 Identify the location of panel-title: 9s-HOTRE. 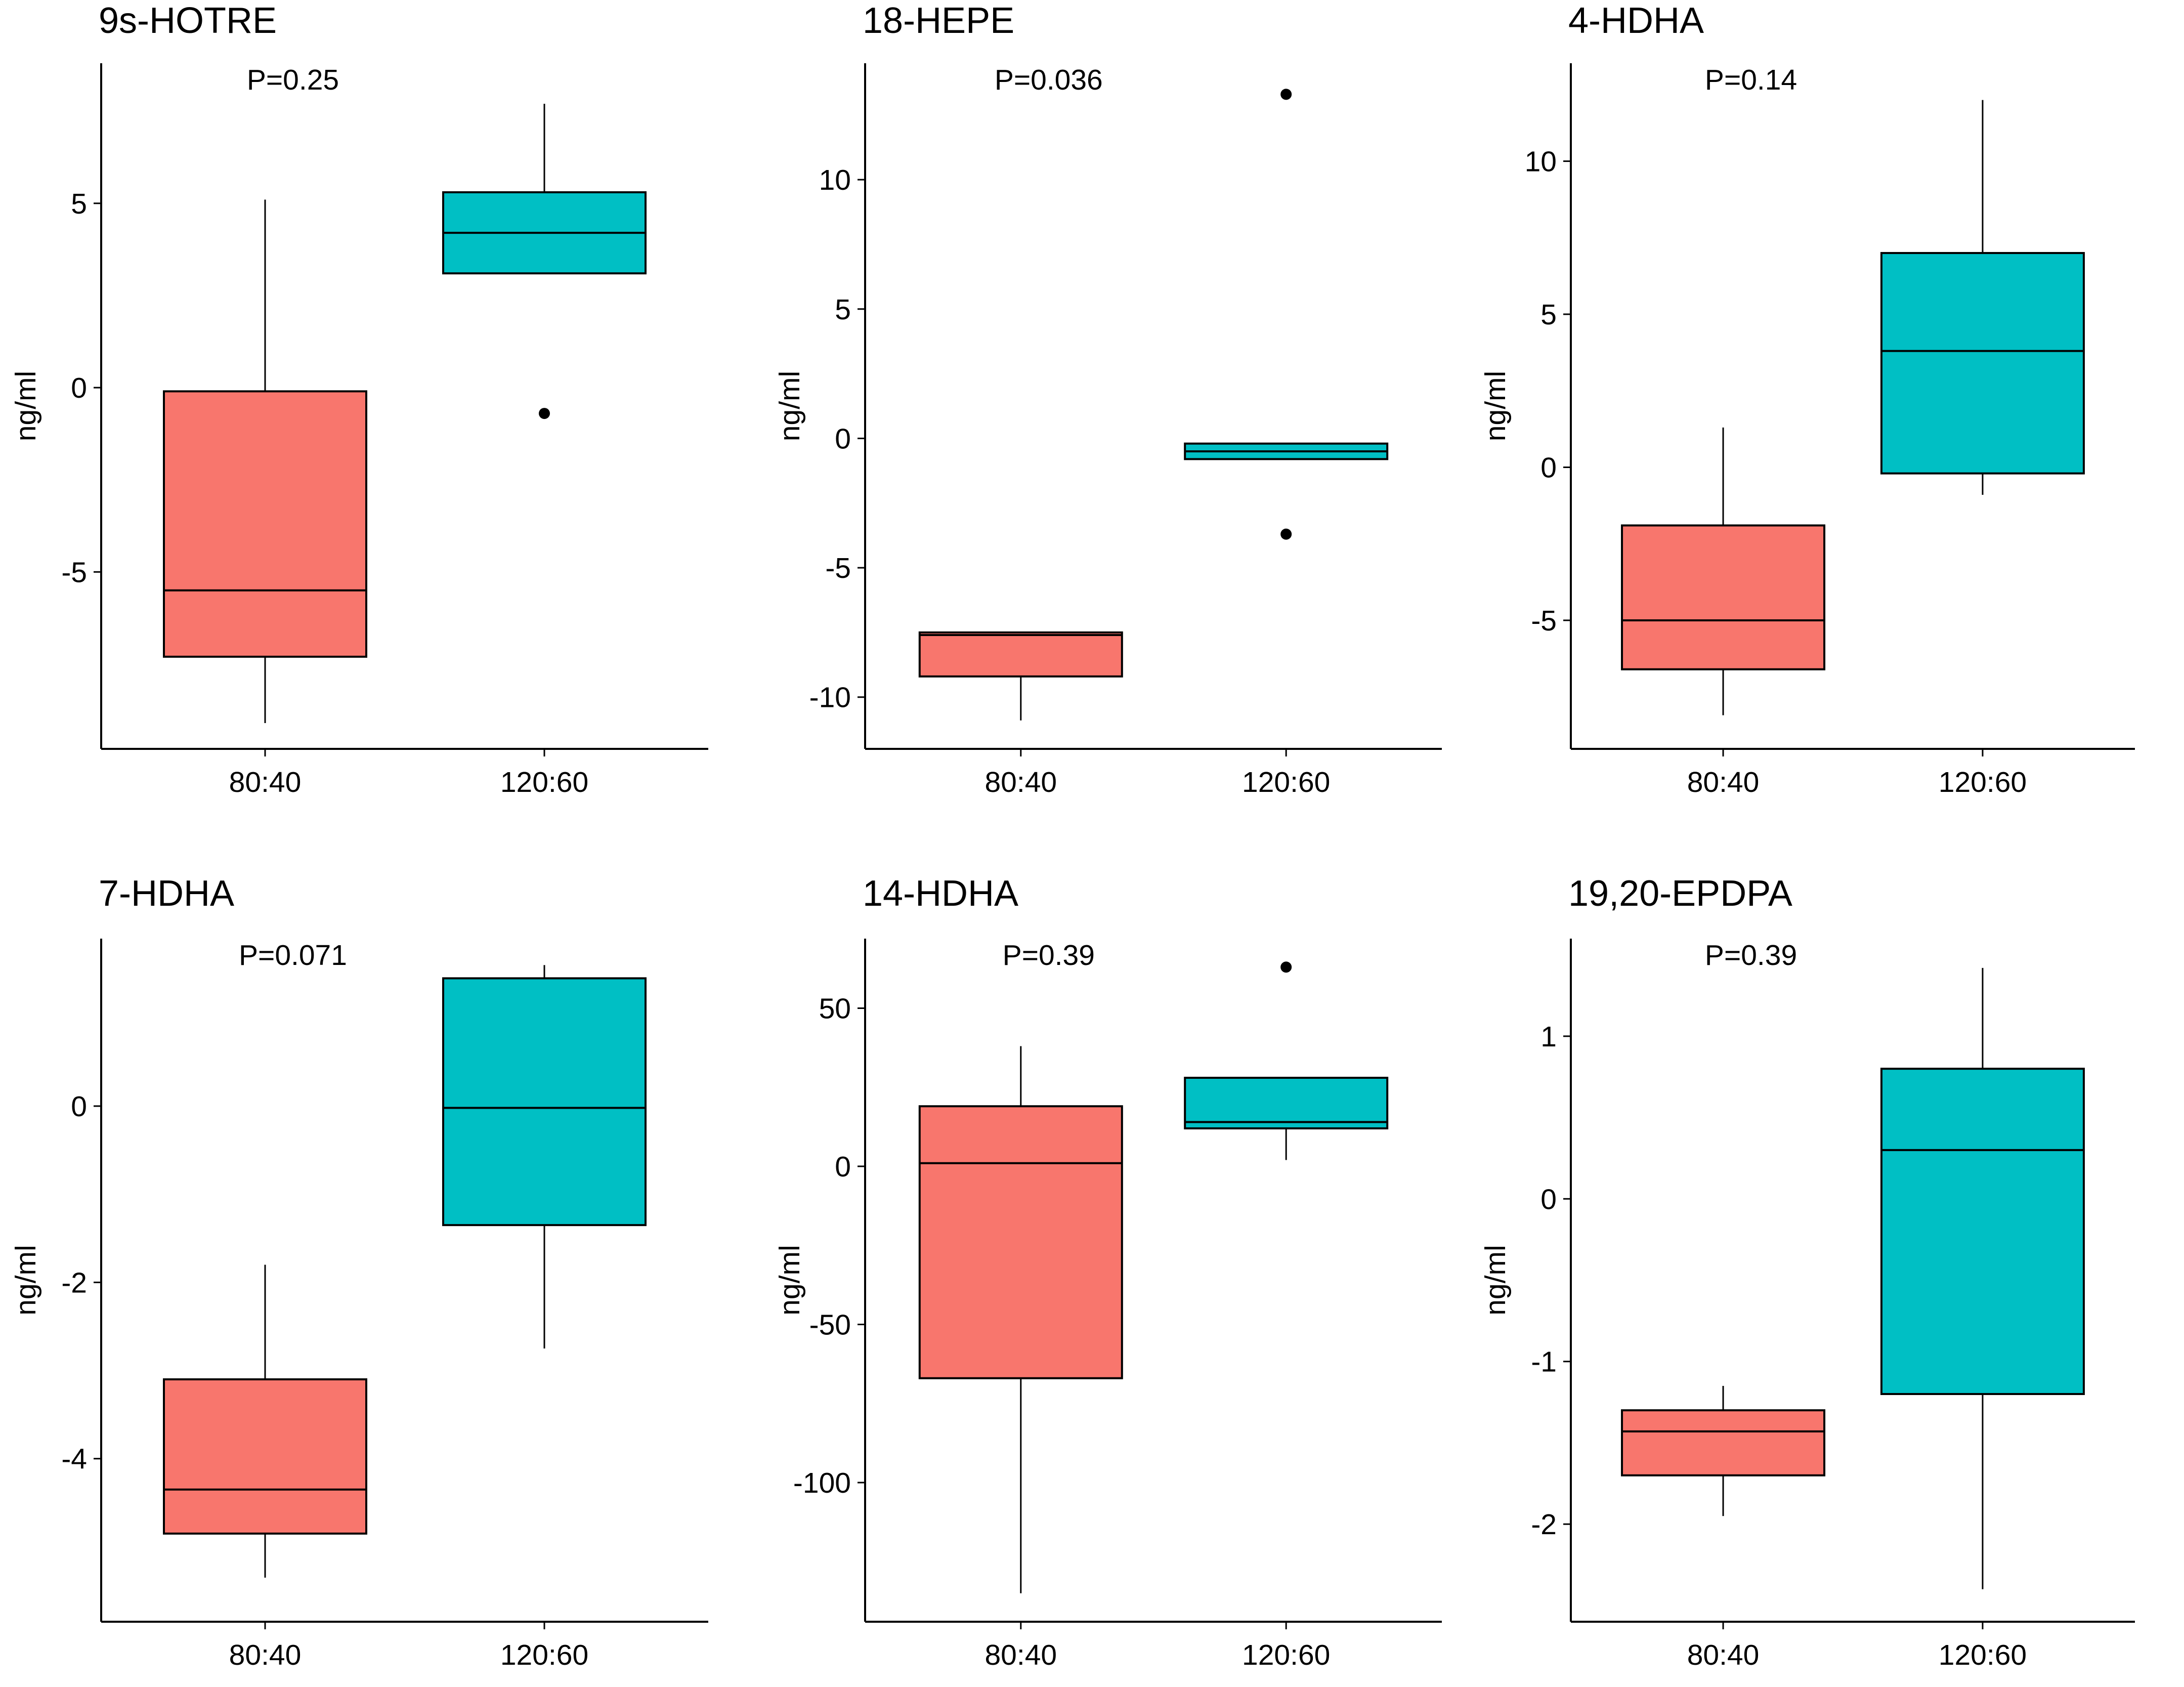
(188, 21).